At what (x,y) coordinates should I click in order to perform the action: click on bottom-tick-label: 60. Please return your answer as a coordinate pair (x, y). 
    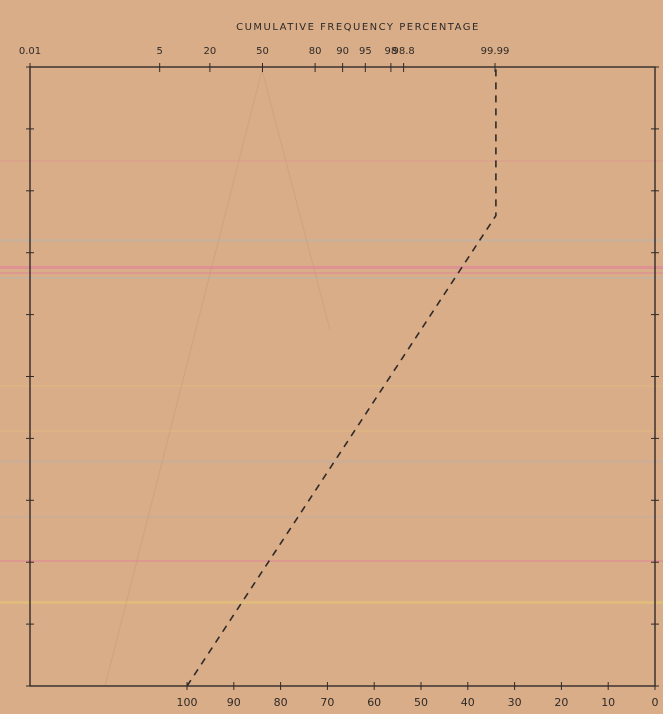
    Looking at the image, I should click on (374, 702).